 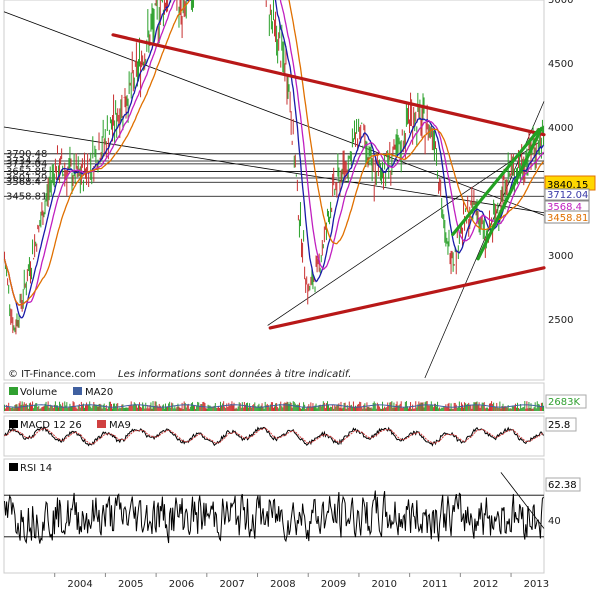 What do you see at coordinates (13, 391) in the screenshot?
I see `volume-legend-swatch` at bounding box center [13, 391].